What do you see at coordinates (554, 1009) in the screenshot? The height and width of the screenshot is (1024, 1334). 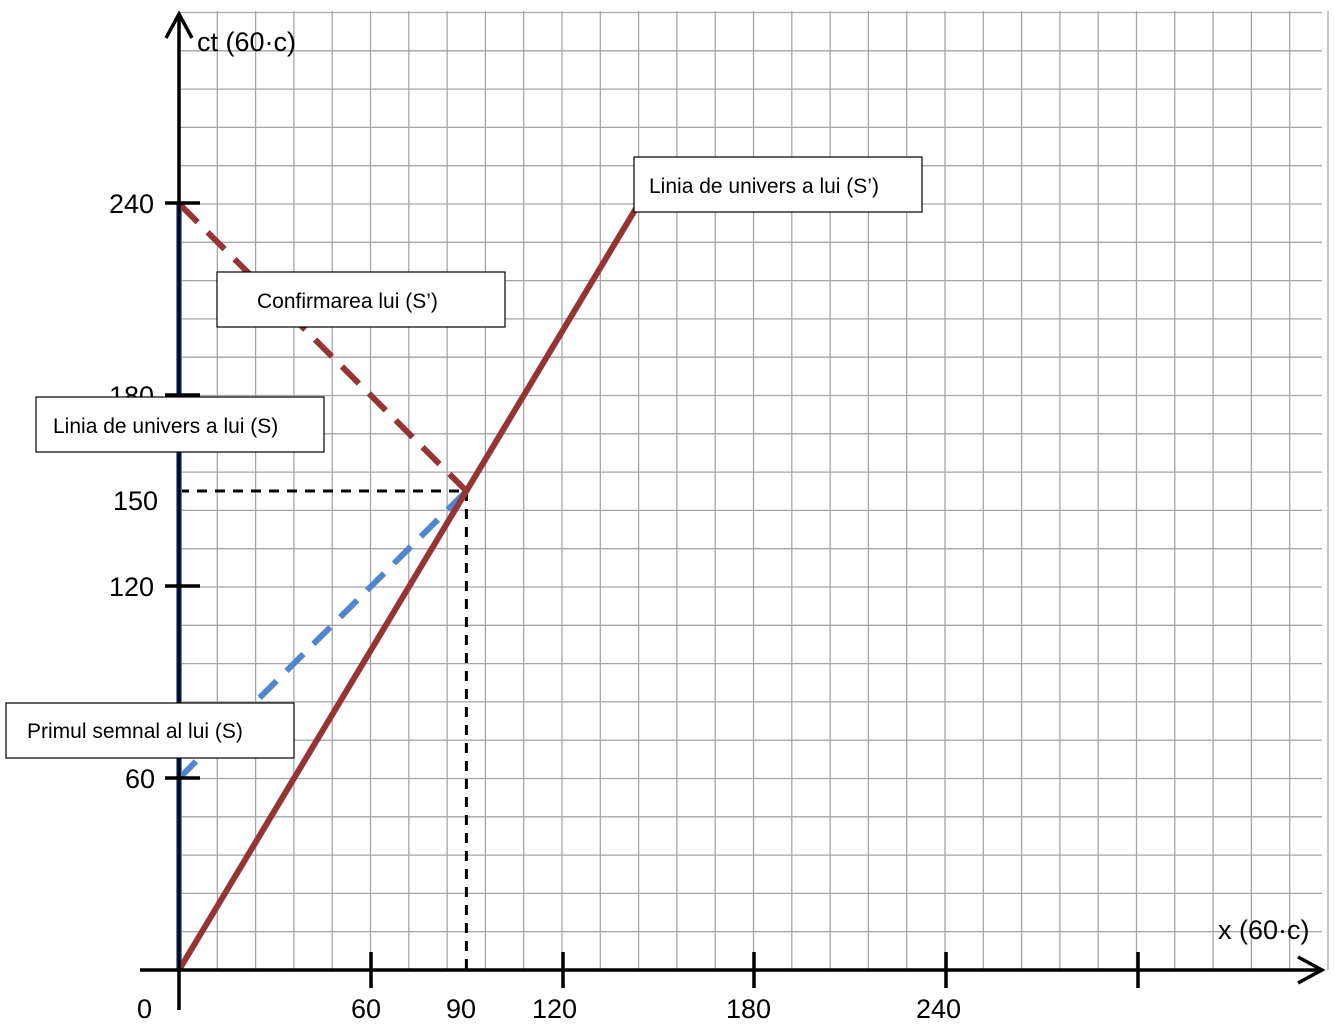 I see `x-tick-label: 120` at bounding box center [554, 1009].